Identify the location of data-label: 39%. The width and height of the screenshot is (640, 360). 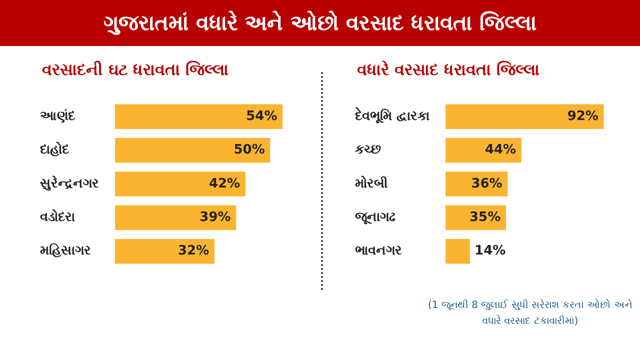
(215, 218).